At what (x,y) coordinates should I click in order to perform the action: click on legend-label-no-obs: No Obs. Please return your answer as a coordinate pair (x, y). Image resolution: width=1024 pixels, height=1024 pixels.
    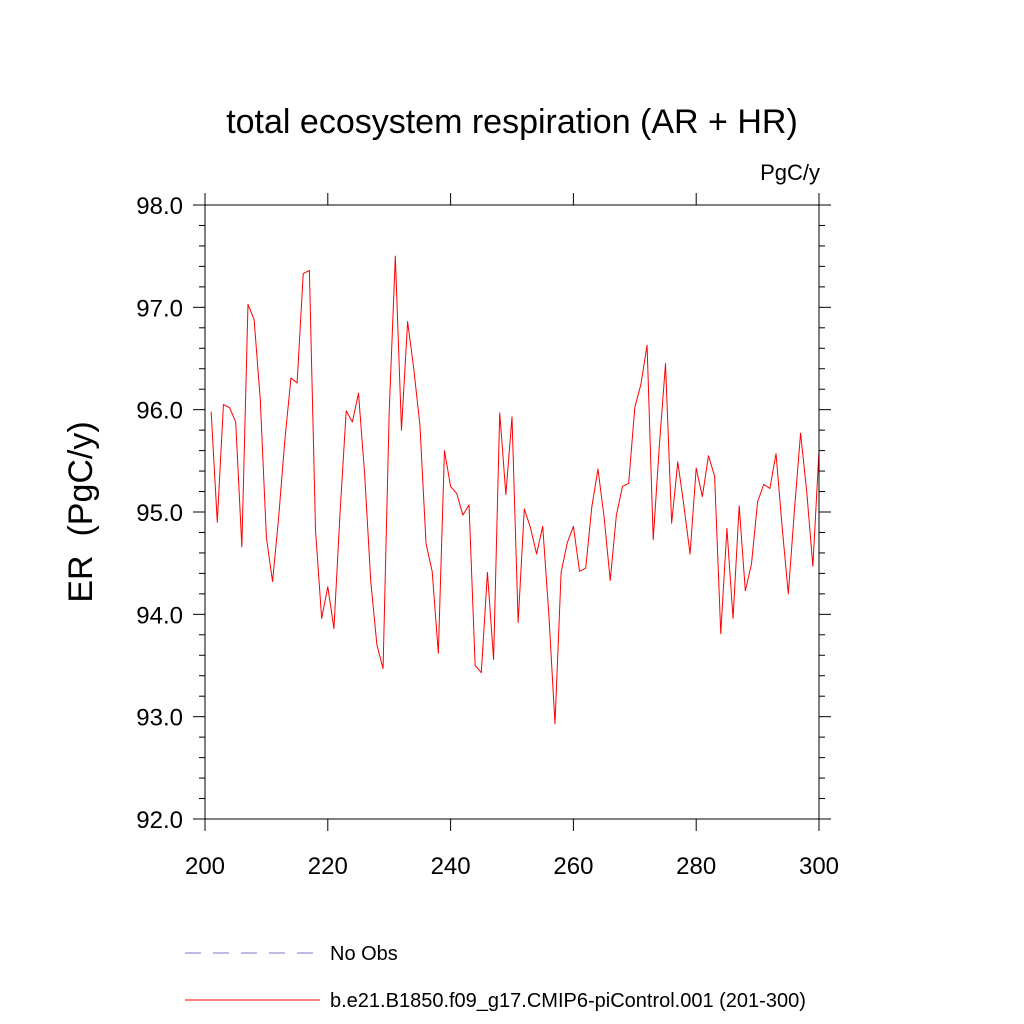
    Looking at the image, I should click on (364, 954).